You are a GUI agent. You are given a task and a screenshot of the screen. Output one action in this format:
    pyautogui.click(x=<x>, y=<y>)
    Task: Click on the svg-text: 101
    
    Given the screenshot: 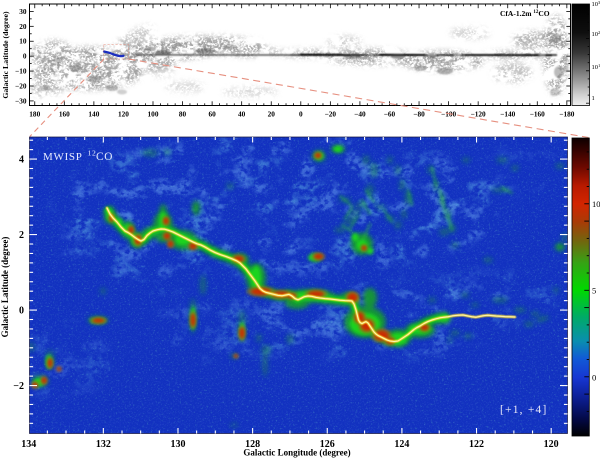 What is the action you would take?
    pyautogui.click(x=596, y=67)
    